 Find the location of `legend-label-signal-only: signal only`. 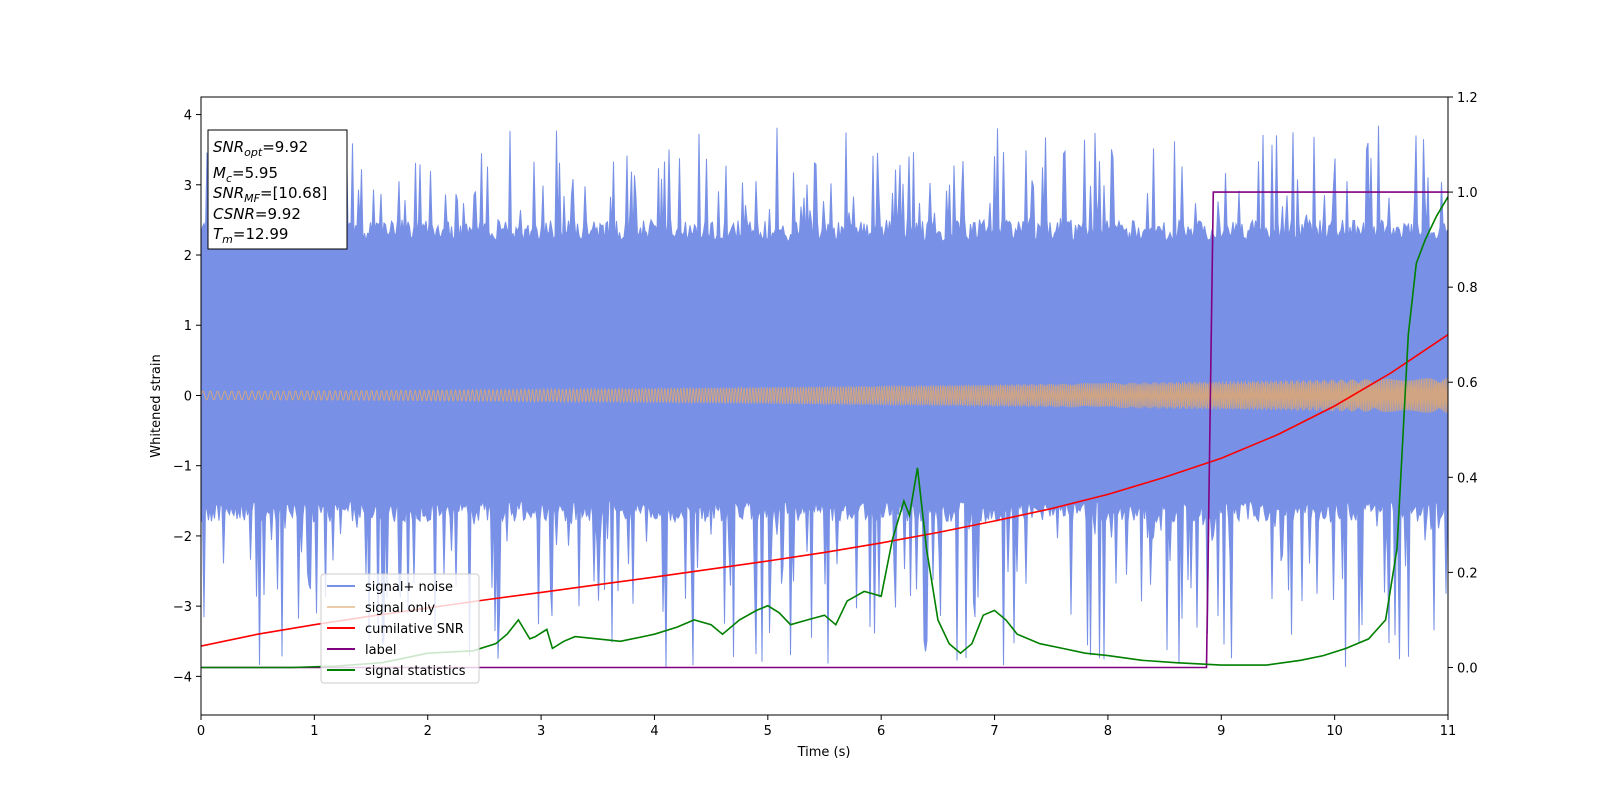

legend-label-signal-only: signal only is located at coordinates (400, 608).